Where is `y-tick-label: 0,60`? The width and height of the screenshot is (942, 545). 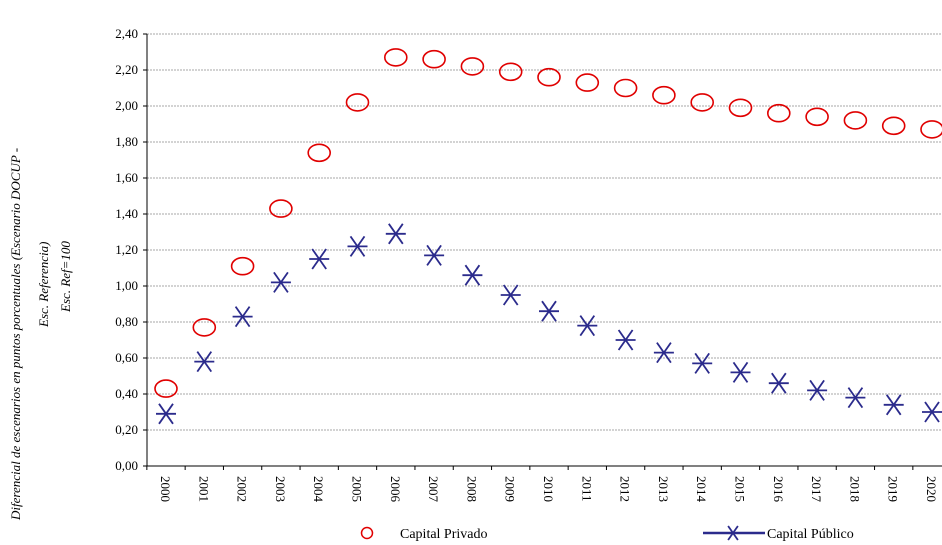 y-tick-label: 0,60 is located at coordinates (126, 357).